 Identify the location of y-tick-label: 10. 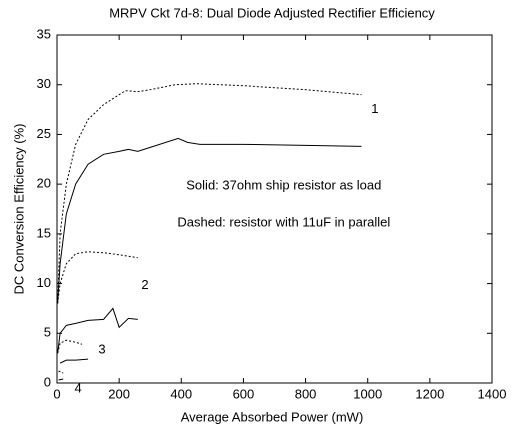
(44, 282).